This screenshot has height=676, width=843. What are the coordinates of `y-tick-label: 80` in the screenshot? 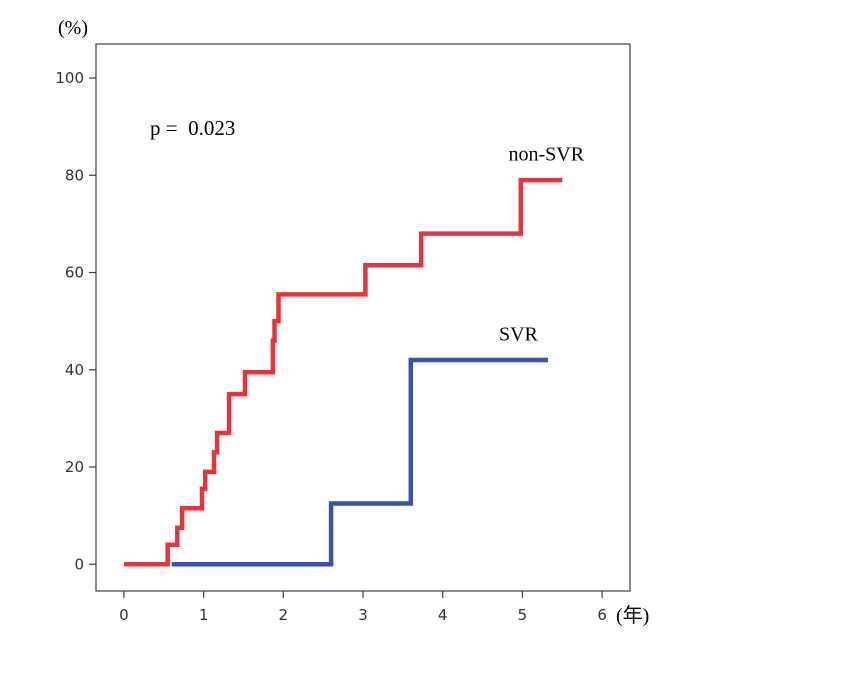 It's located at (74, 175).